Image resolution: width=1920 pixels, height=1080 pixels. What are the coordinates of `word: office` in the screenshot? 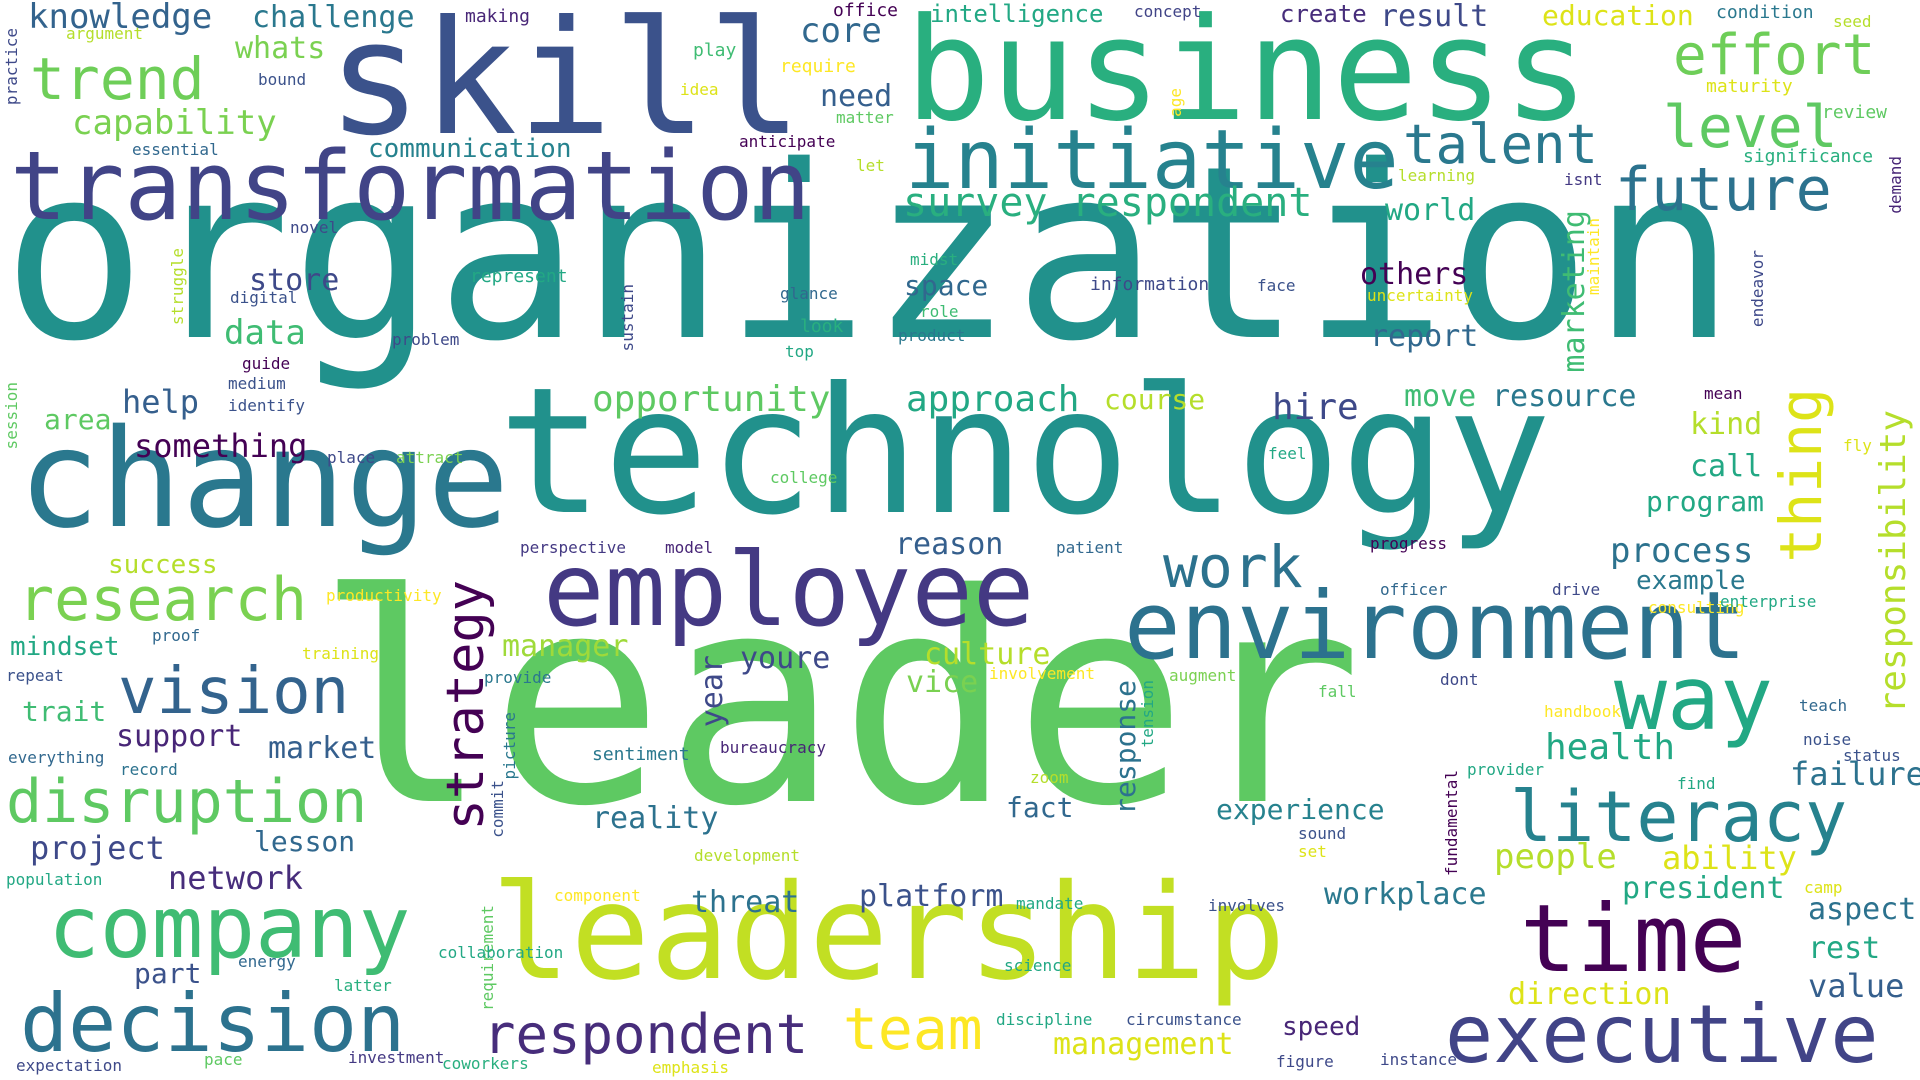 It's located at (866, 10).